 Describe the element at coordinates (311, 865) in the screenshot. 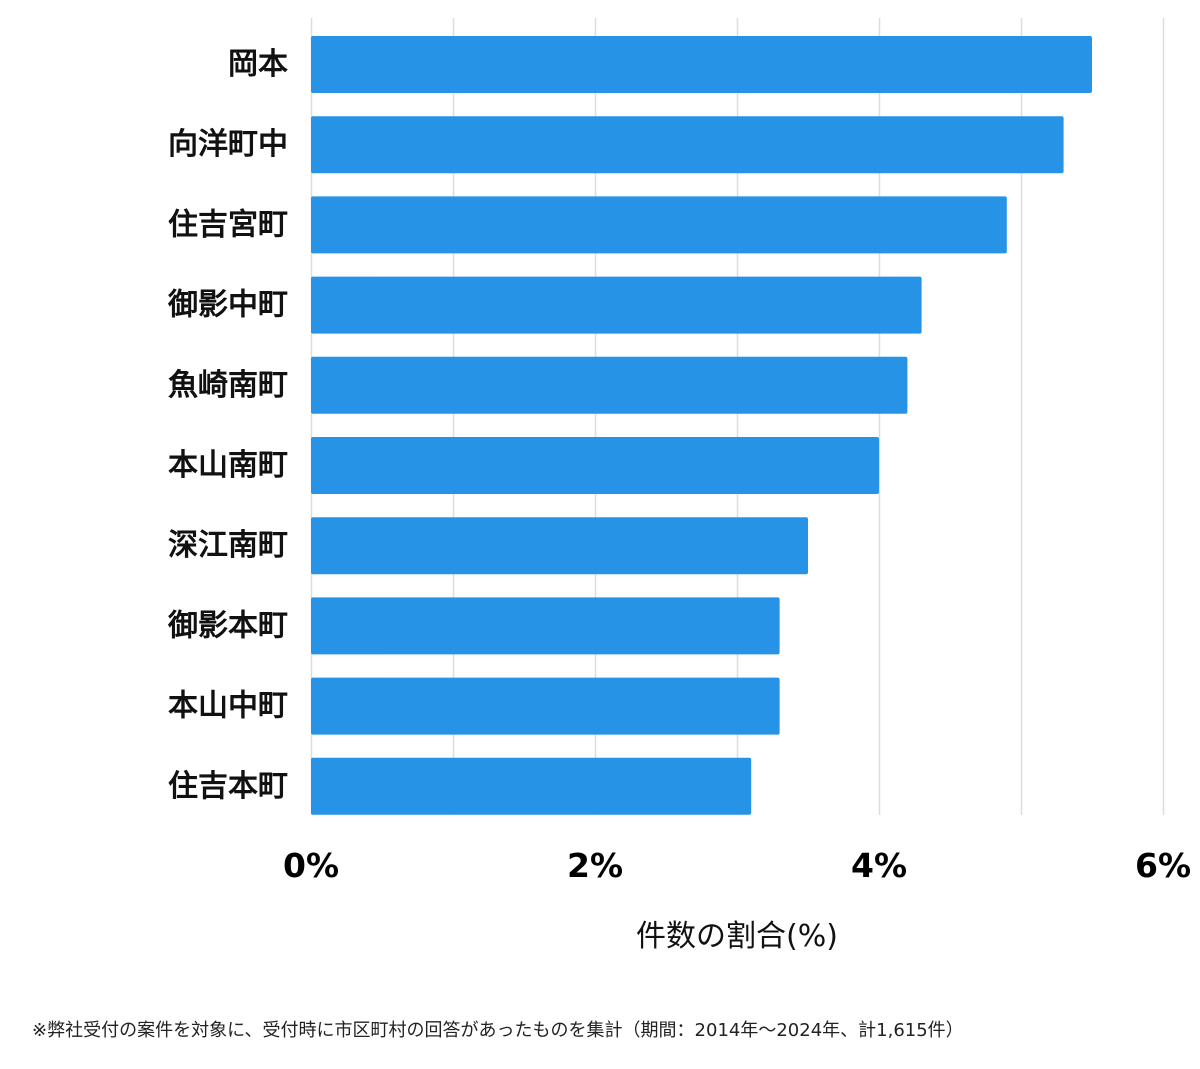

I see `x-tick-label: 0%` at that location.